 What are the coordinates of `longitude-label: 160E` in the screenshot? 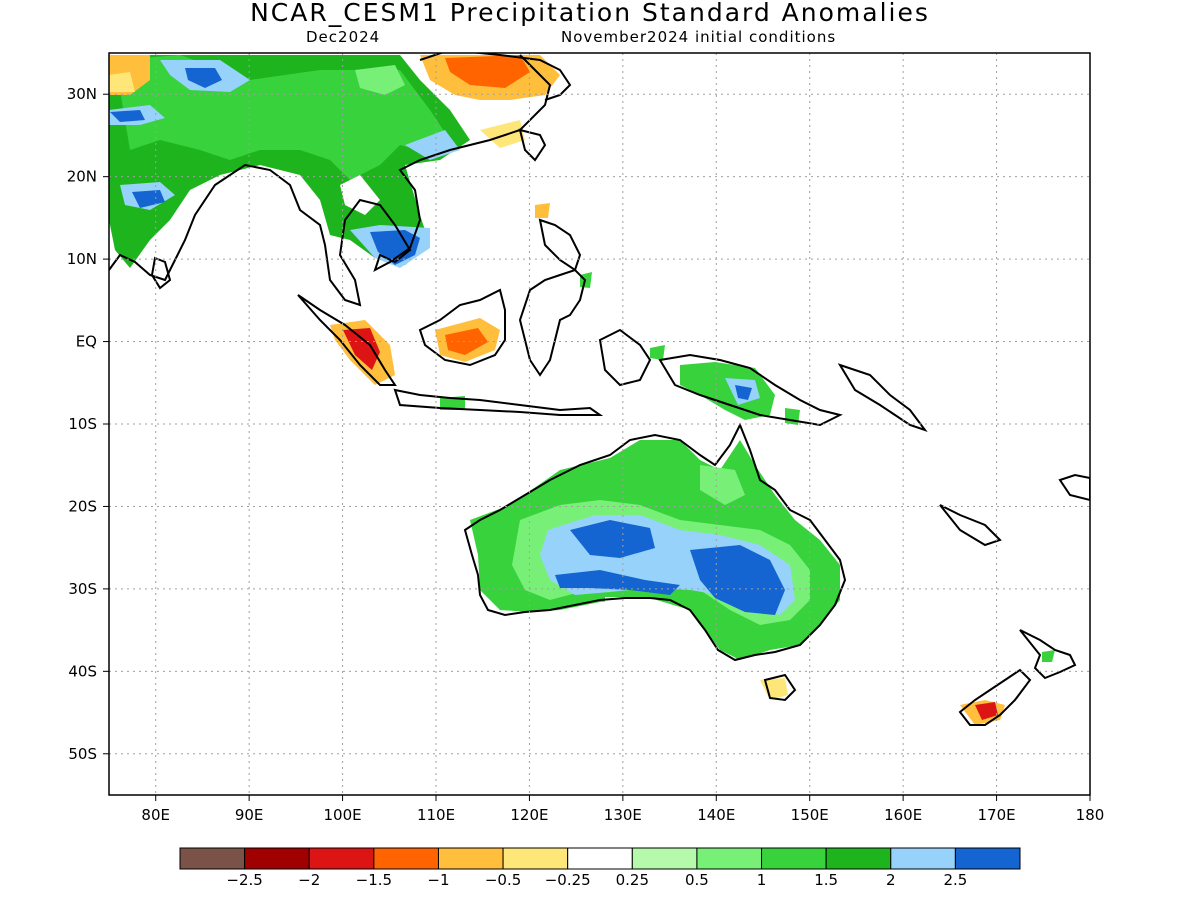 It's located at (903, 815).